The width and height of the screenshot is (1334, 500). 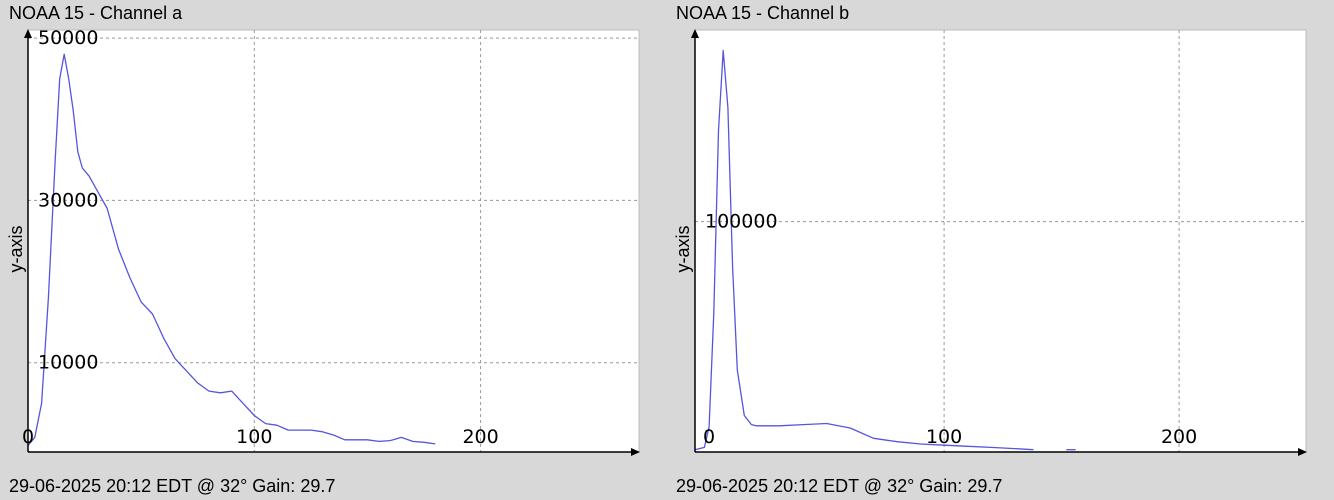 I want to click on chart-title: NOAA 15 - Channel a, so click(x=96, y=13).